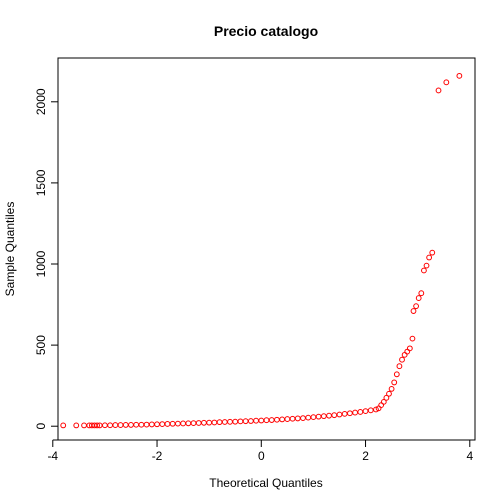  What do you see at coordinates (10, 249) in the screenshot?
I see `y-axis-label: Sample Quantiles` at bounding box center [10, 249].